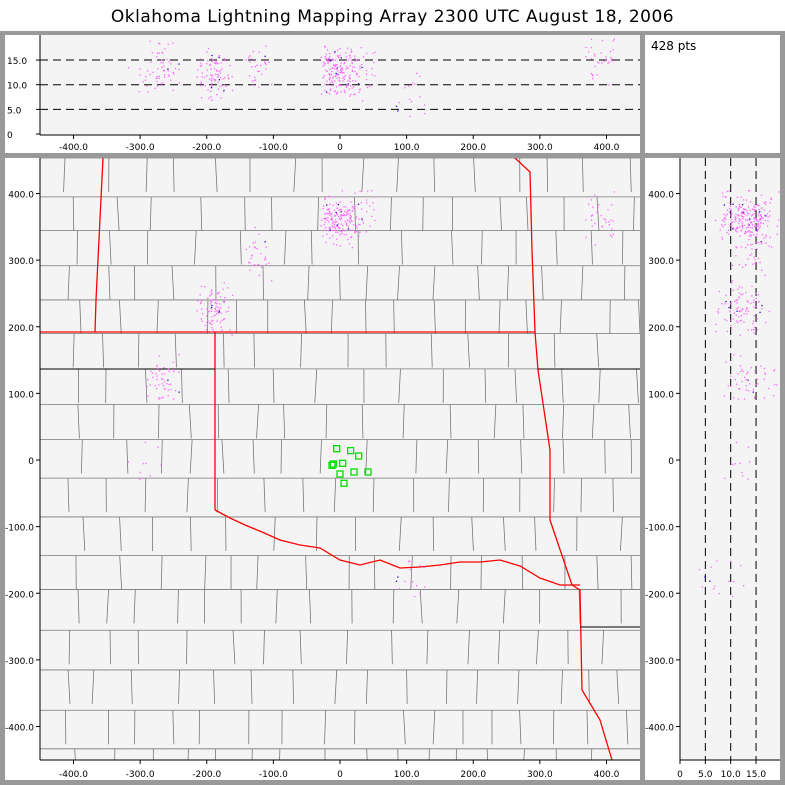  Describe the element at coordinates (17, 62) in the screenshot. I see `tick-label: 15.0` at that location.